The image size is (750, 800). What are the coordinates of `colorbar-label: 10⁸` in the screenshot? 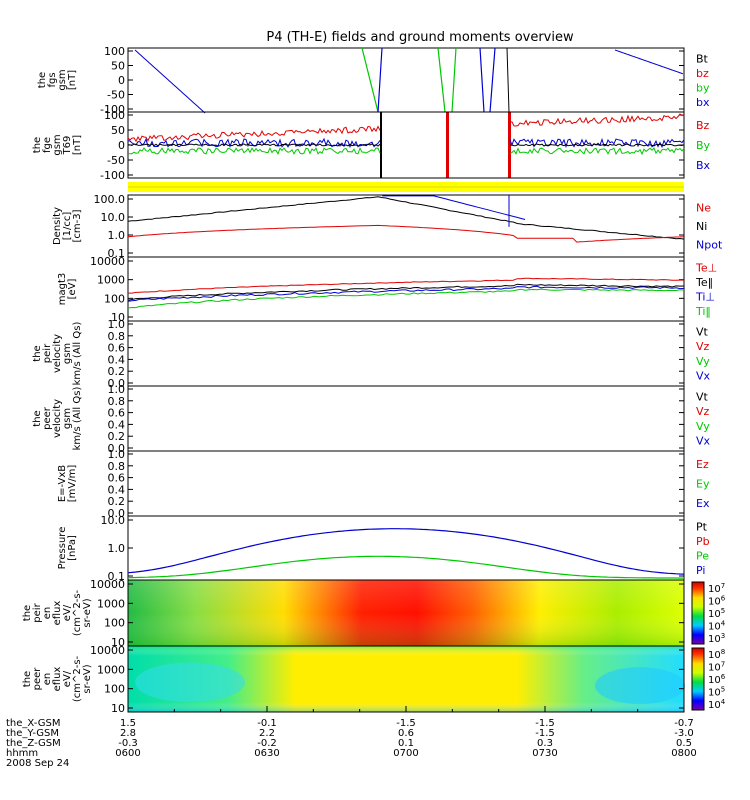 It's located at (716, 654).